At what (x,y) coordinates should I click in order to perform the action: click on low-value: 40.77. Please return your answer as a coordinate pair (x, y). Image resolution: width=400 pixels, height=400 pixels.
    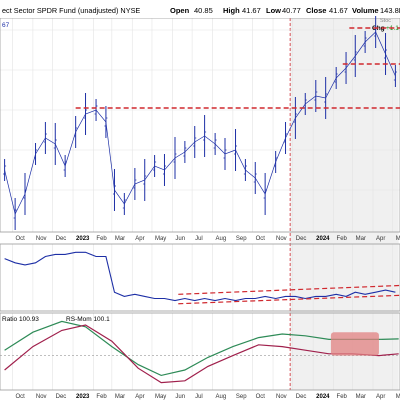
    Looking at the image, I should click on (291, 10).